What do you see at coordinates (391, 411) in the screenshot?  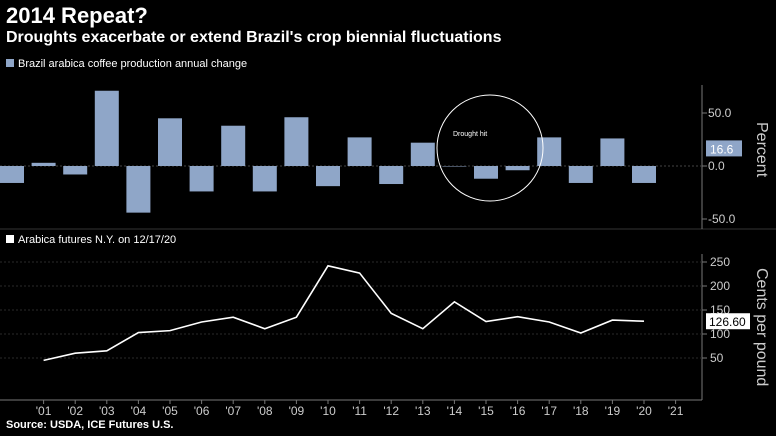 I see `xtick-label-'12: '12` at bounding box center [391, 411].